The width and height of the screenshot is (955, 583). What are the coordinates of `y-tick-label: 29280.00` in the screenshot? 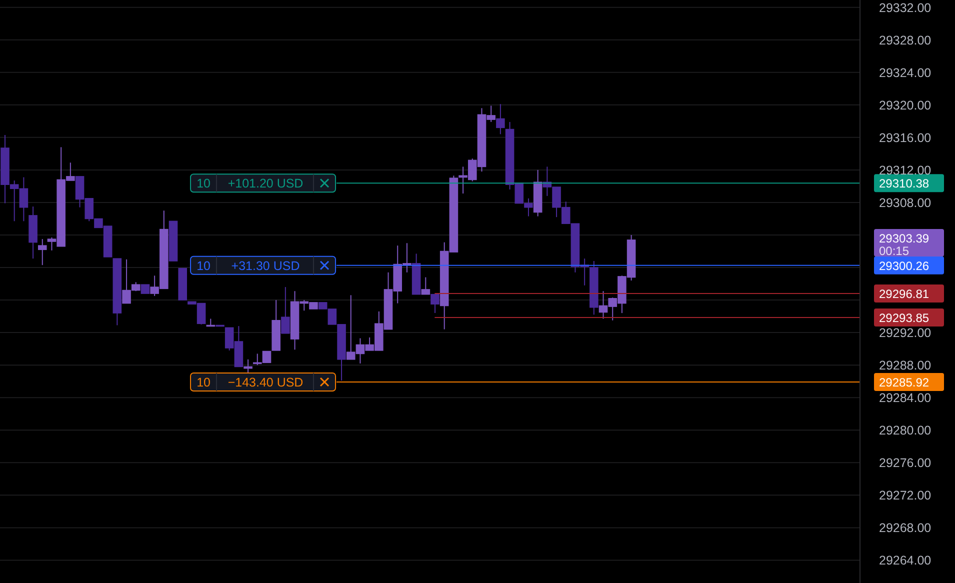 It's located at (905, 431).